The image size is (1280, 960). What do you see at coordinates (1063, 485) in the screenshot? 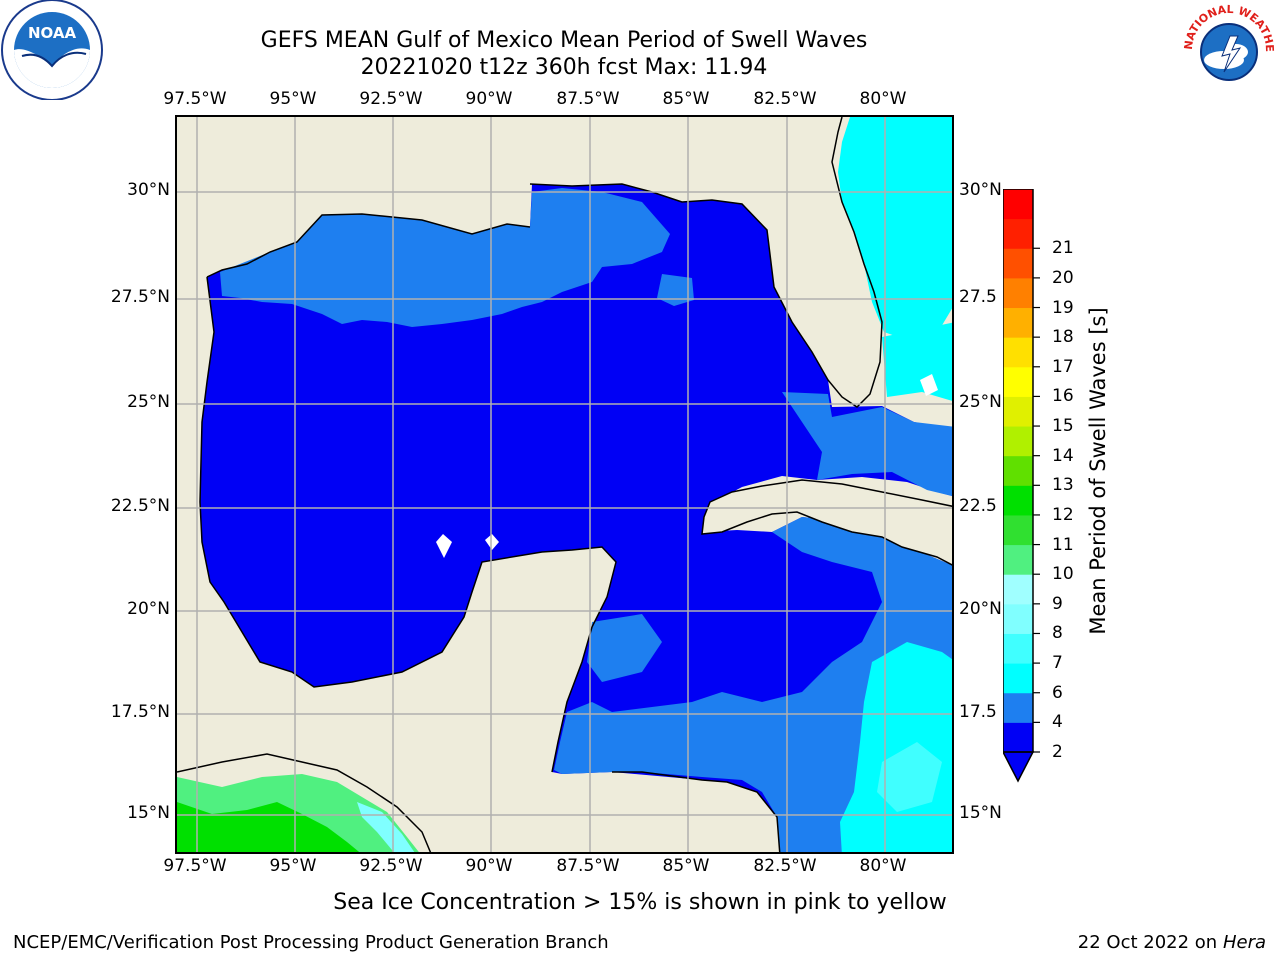
I see `colorbar-label: 13` at bounding box center [1063, 485].